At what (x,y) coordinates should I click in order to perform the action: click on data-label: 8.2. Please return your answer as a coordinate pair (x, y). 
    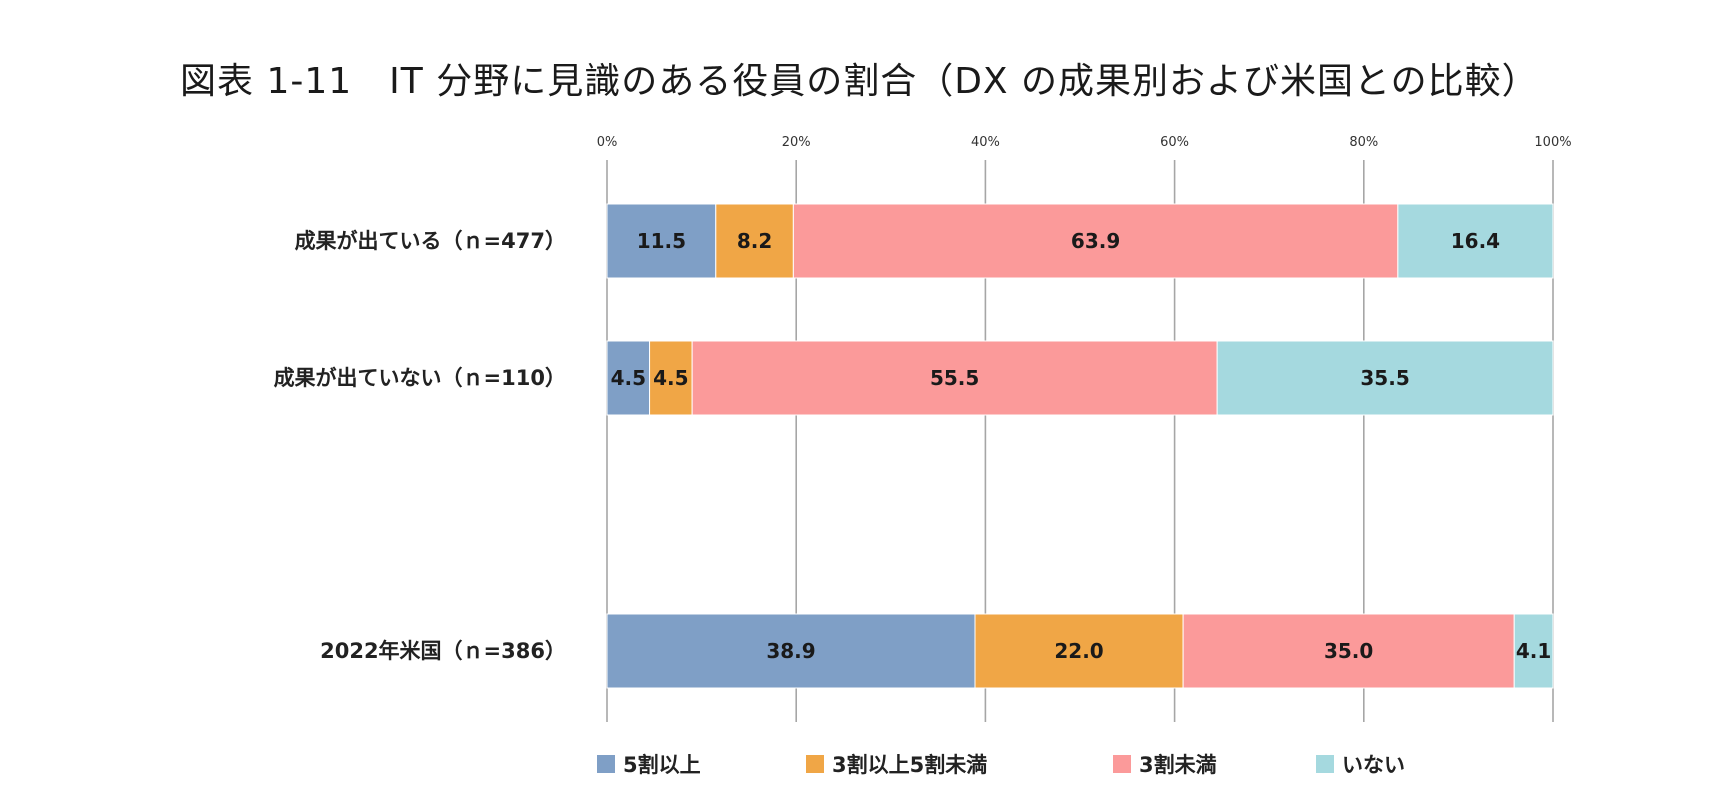
    Looking at the image, I should click on (754, 241).